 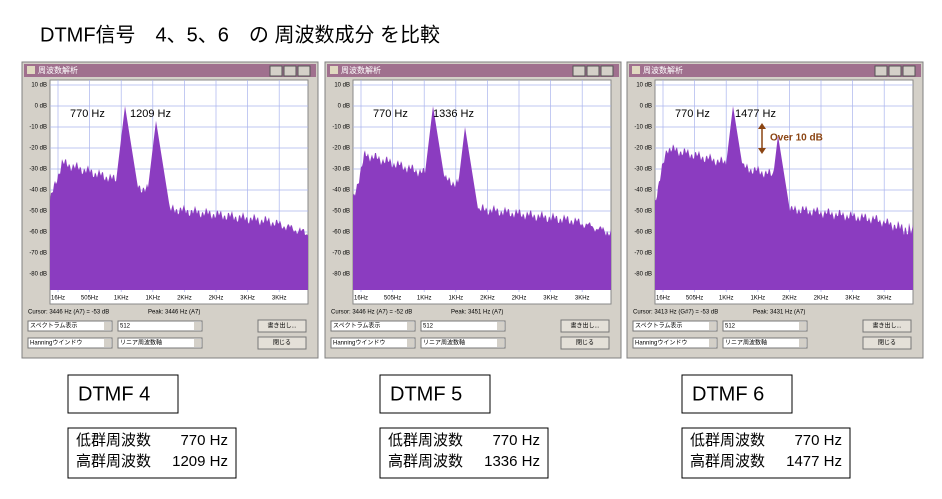 I want to click on freq-box, so click(x=766, y=453).